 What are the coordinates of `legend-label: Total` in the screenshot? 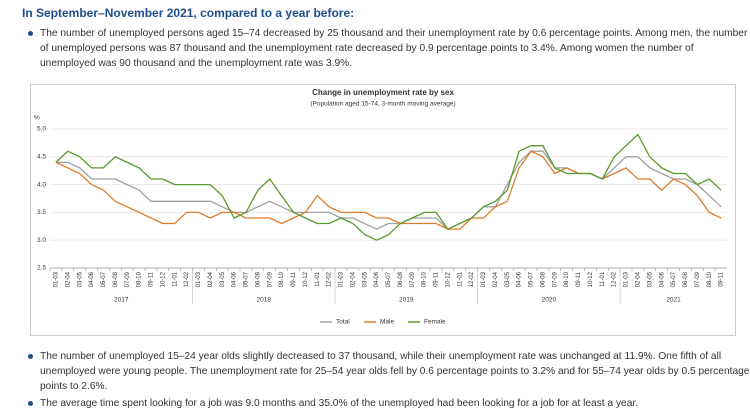 It's located at (343, 322).